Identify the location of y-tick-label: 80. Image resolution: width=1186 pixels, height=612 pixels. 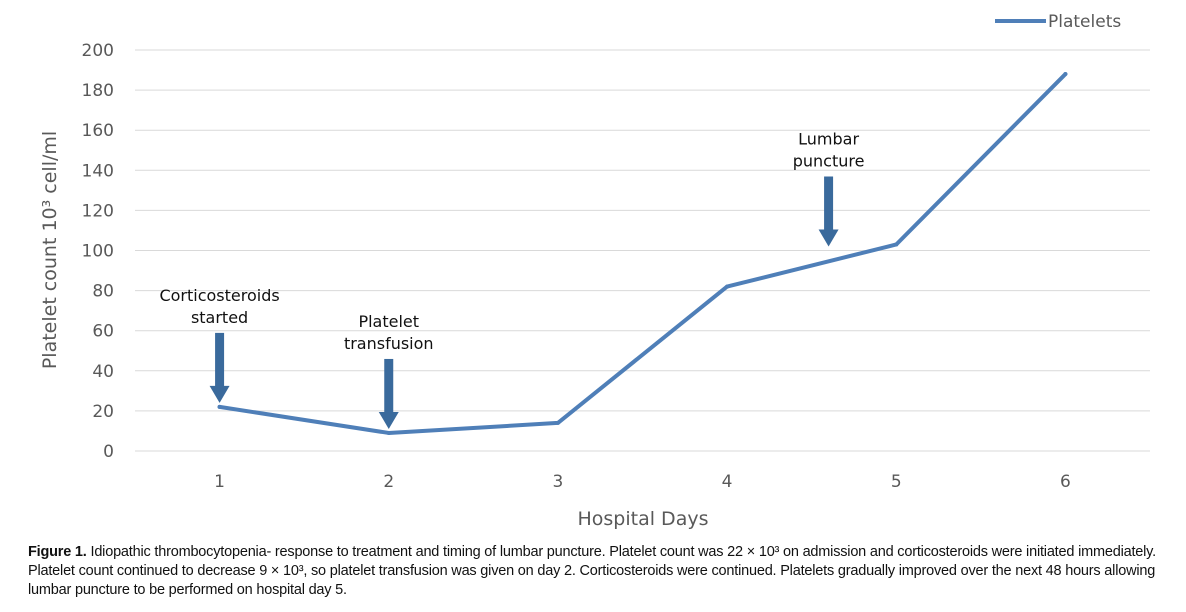
(103, 292).